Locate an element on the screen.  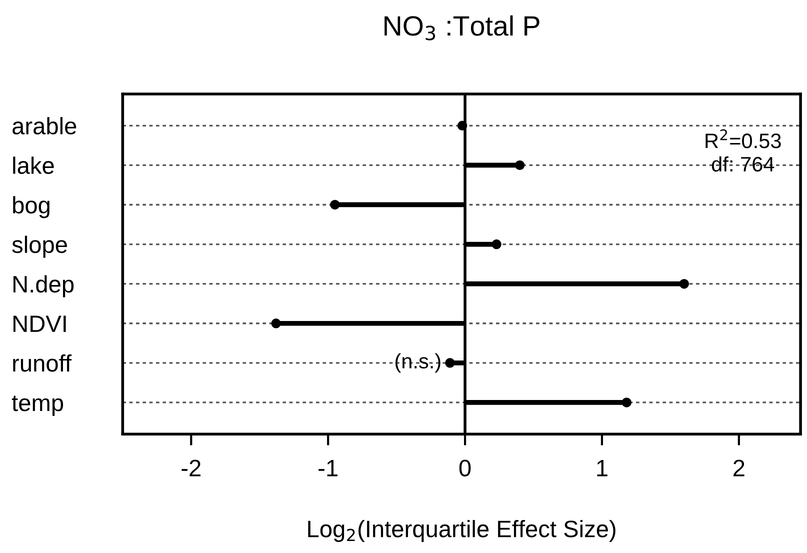
x-tick-label: 0 is located at coordinates (465, 468).